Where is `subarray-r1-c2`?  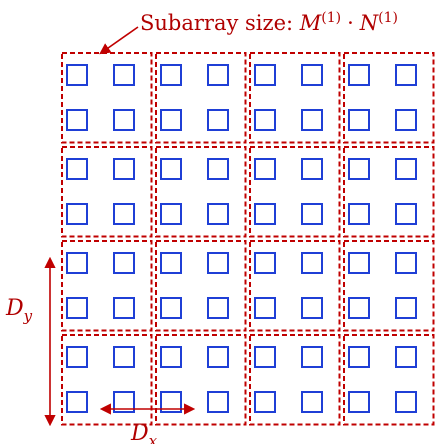
subarray-r1-c2 is located at coordinates (201, 98).